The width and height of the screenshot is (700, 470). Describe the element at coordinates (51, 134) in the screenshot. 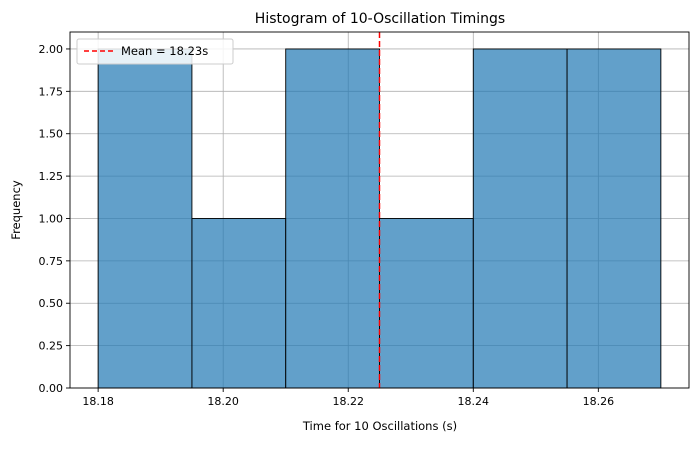

I see `y-tick-label: 1.50` at that location.